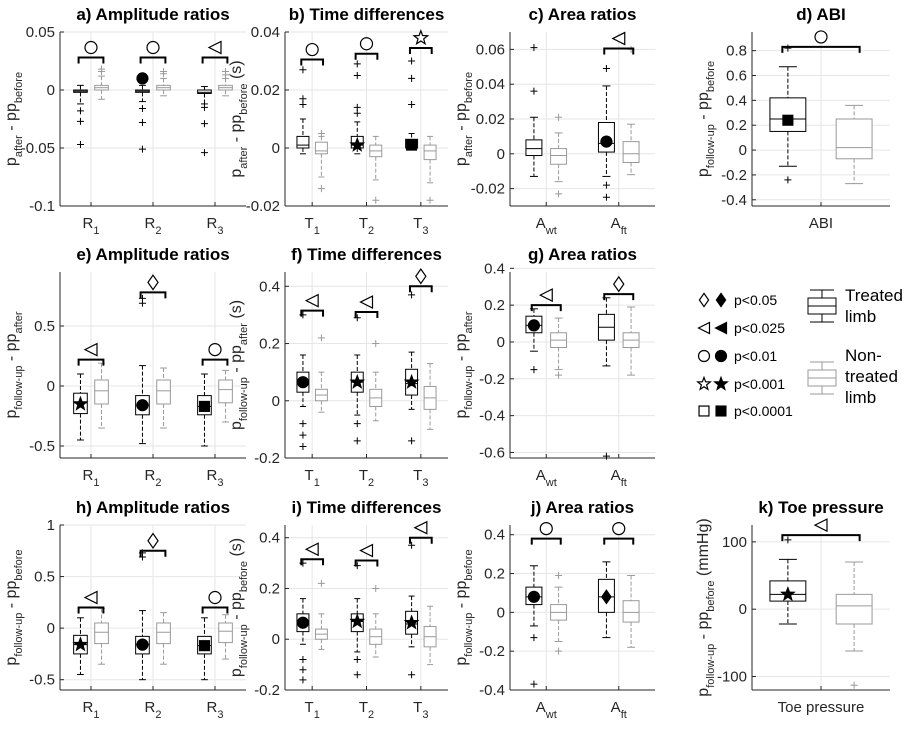 The height and width of the screenshot is (733, 915). What do you see at coordinates (239, 607) in the screenshot?
I see `y-axis-label: pfollow-up - ppbefore (s)` at bounding box center [239, 607].